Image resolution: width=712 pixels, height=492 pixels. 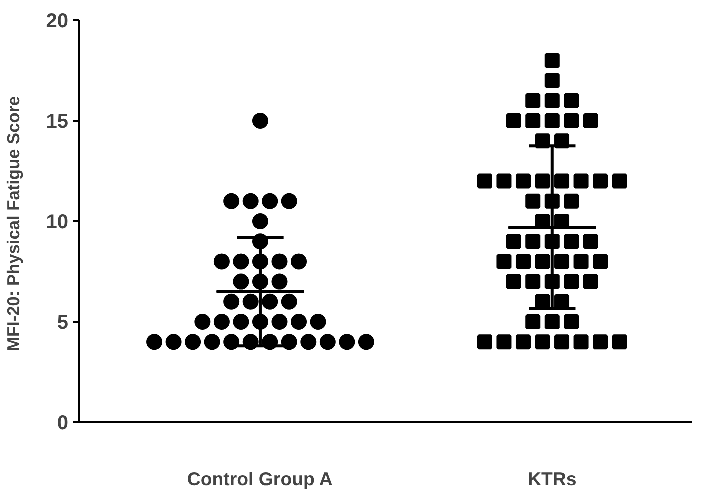 I want to click on y-tick-label: 10, so click(x=57, y=223).